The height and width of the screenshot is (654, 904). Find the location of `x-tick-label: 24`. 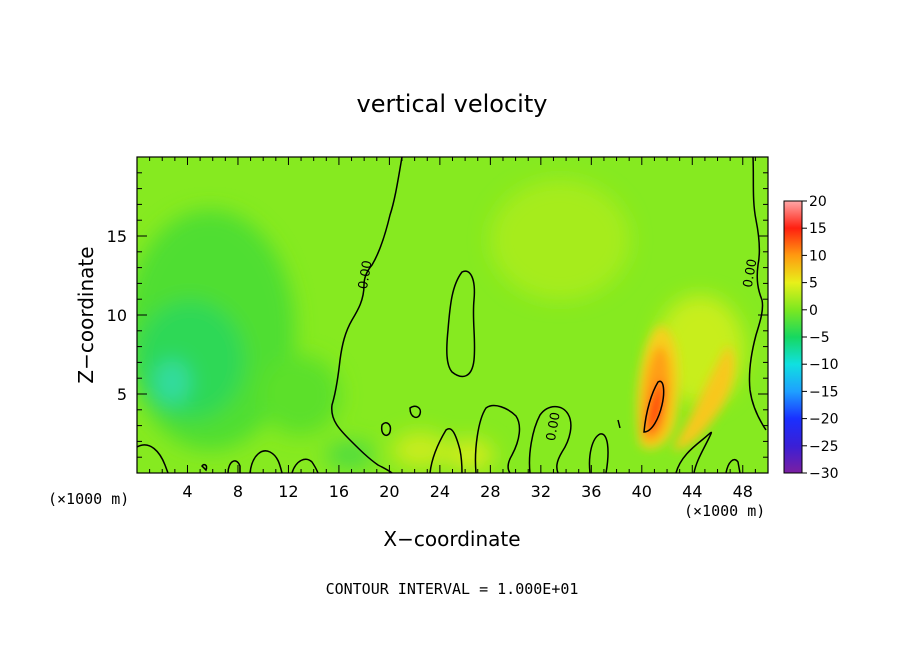

x-tick-label: 24 is located at coordinates (440, 491).